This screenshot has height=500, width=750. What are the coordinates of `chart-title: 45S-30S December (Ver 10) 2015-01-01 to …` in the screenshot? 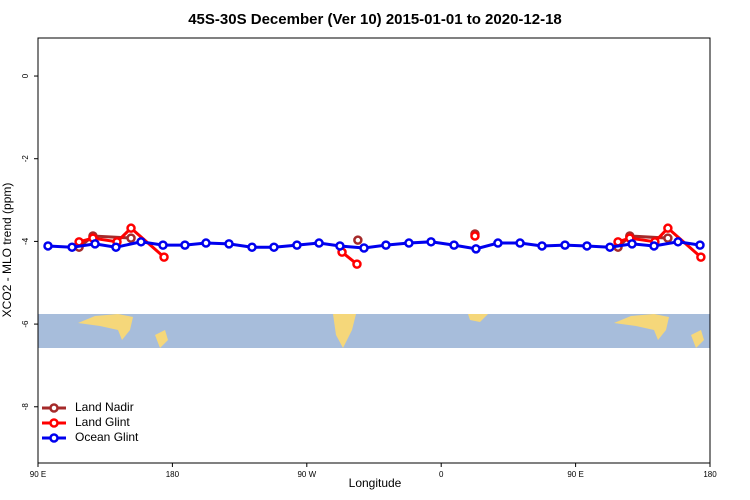 It's located at (375, 19).